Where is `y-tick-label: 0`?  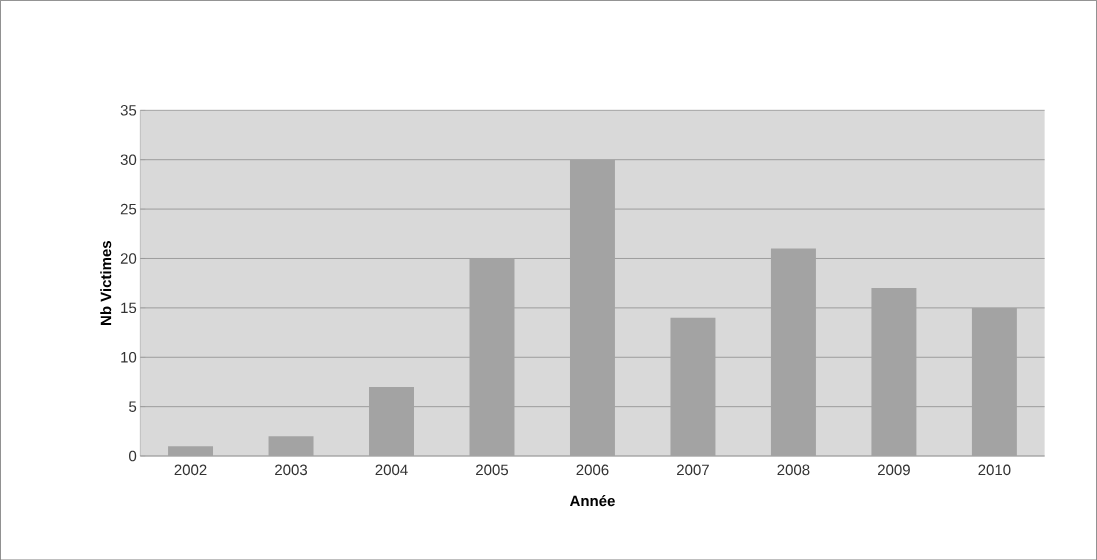
y-tick-label: 0 is located at coordinates (133, 456).